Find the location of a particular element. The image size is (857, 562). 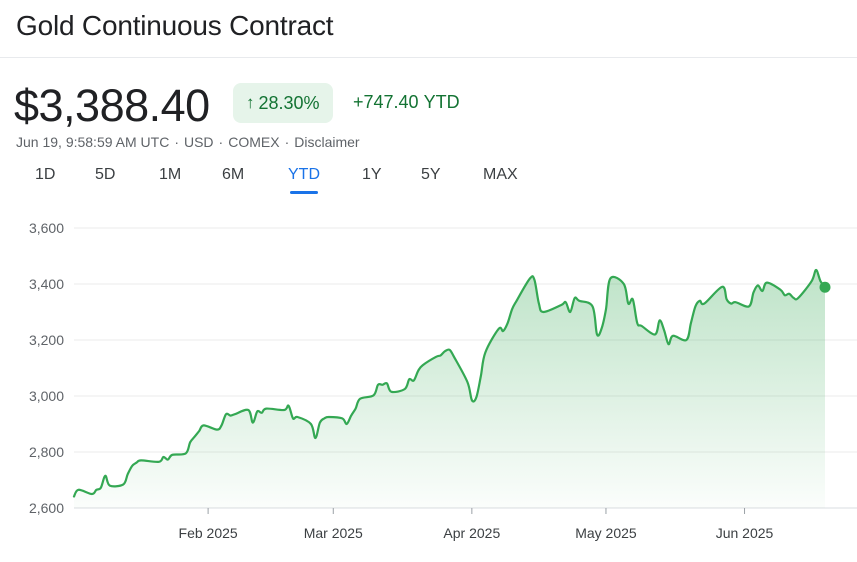

tab-1y: 1Y is located at coordinates (372, 174).